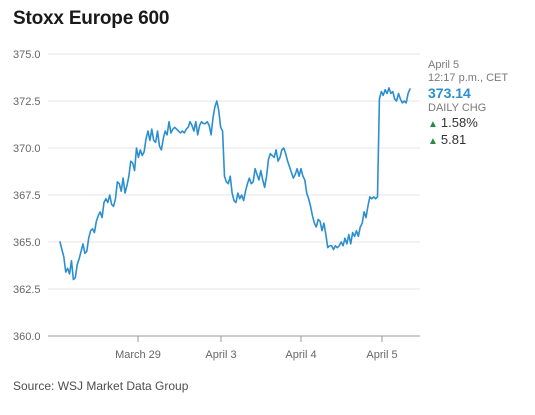 The width and height of the screenshot is (535, 415). I want to click on info-price: 373.14, so click(449, 93).